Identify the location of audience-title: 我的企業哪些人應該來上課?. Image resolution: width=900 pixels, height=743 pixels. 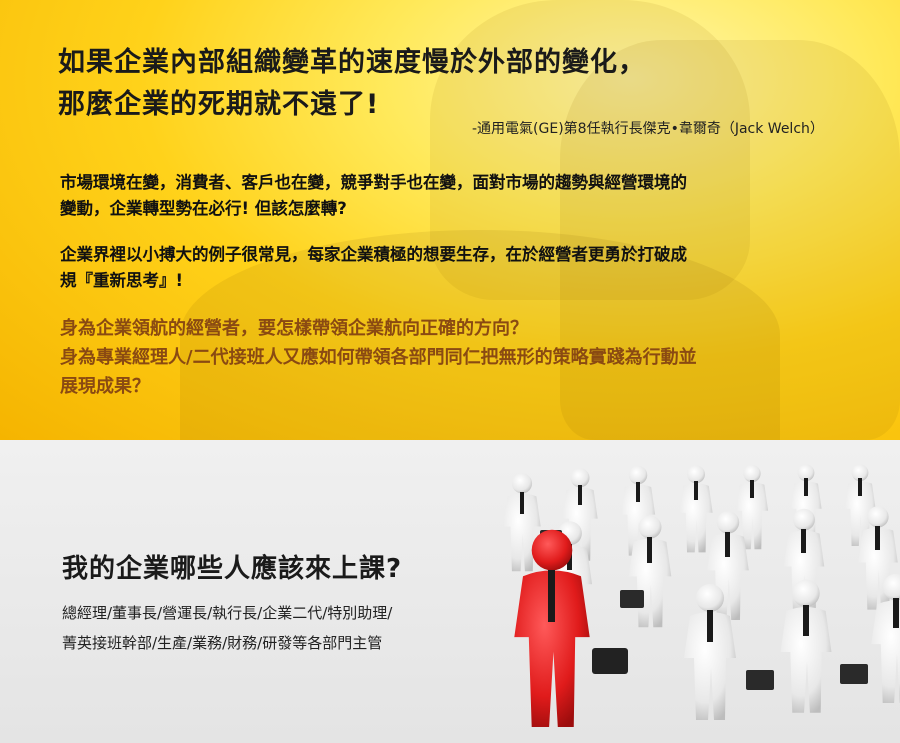
(232, 569).